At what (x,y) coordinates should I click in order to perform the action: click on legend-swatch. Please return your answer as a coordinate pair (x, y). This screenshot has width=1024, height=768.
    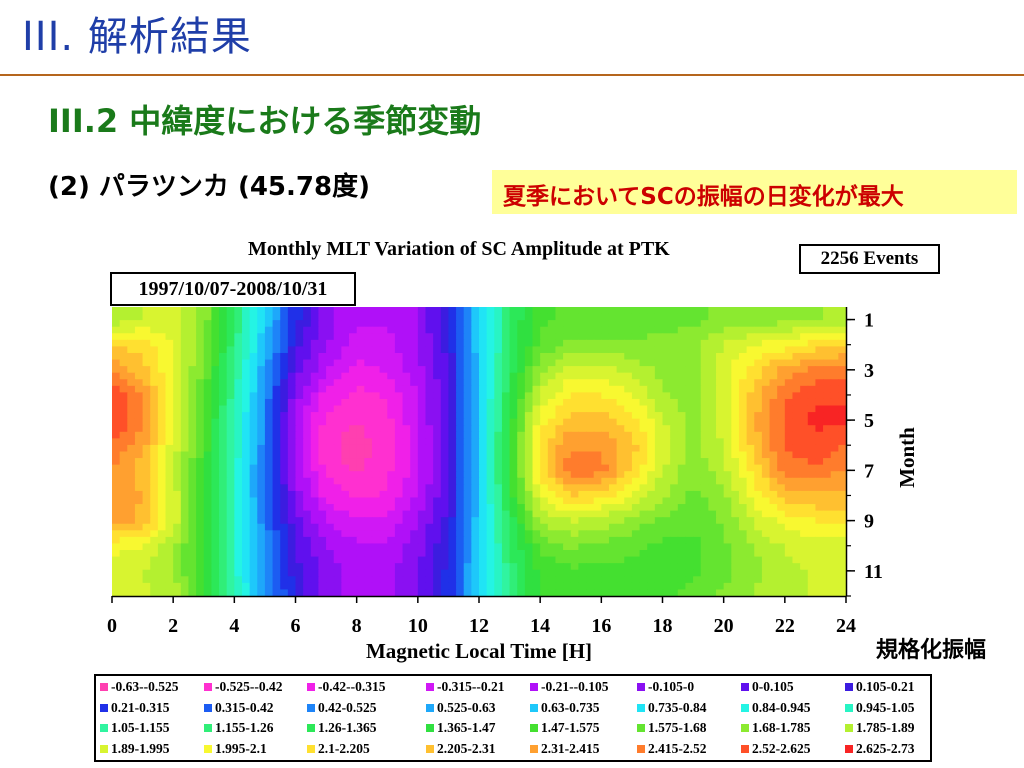
    Looking at the image, I should click on (745, 687).